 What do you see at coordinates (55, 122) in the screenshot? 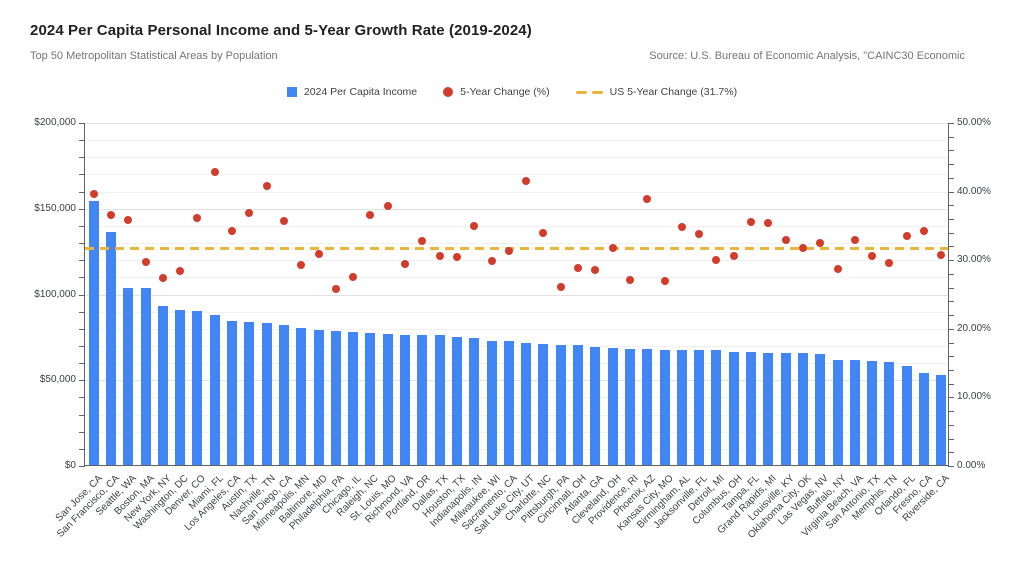
I see `y-axis-label-left: $200,000` at bounding box center [55, 122].